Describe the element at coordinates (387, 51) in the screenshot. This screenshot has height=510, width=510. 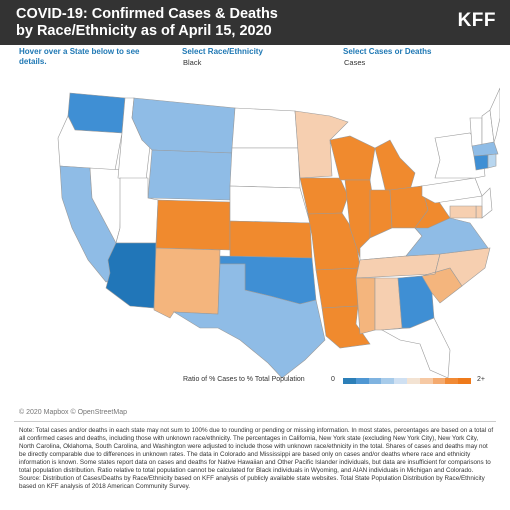
I see `metric-select-label: Select Cases or Deaths` at that location.